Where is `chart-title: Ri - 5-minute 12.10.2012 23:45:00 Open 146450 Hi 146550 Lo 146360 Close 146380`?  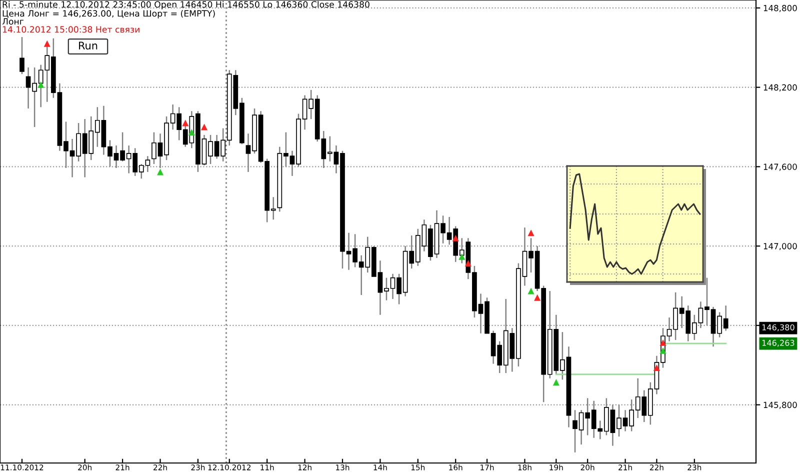
chart-title: Ri - 5-minute 12.10.2012 23:45:00 Open 146450 Hi 146550 Lo 146360 Close 146380 is located at coordinates (186, 5).